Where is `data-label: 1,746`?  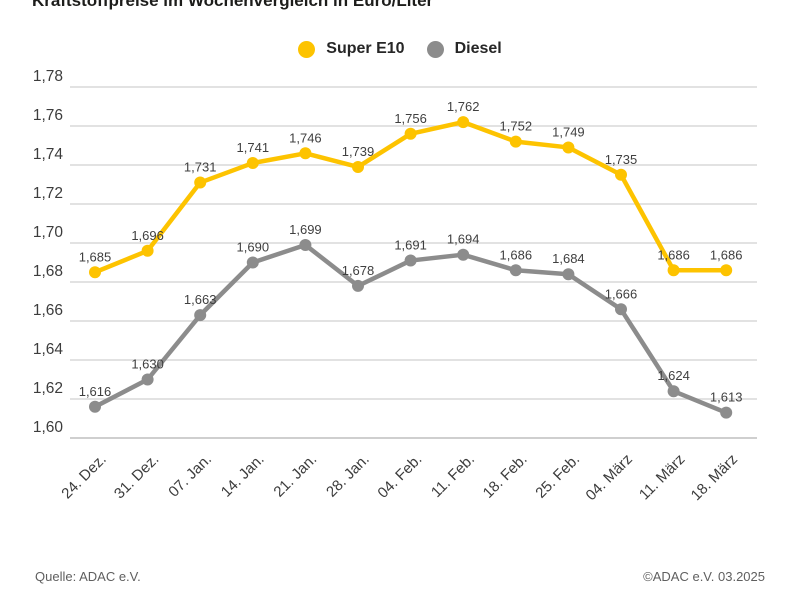
data-label: 1,746 is located at coordinates (305, 137).